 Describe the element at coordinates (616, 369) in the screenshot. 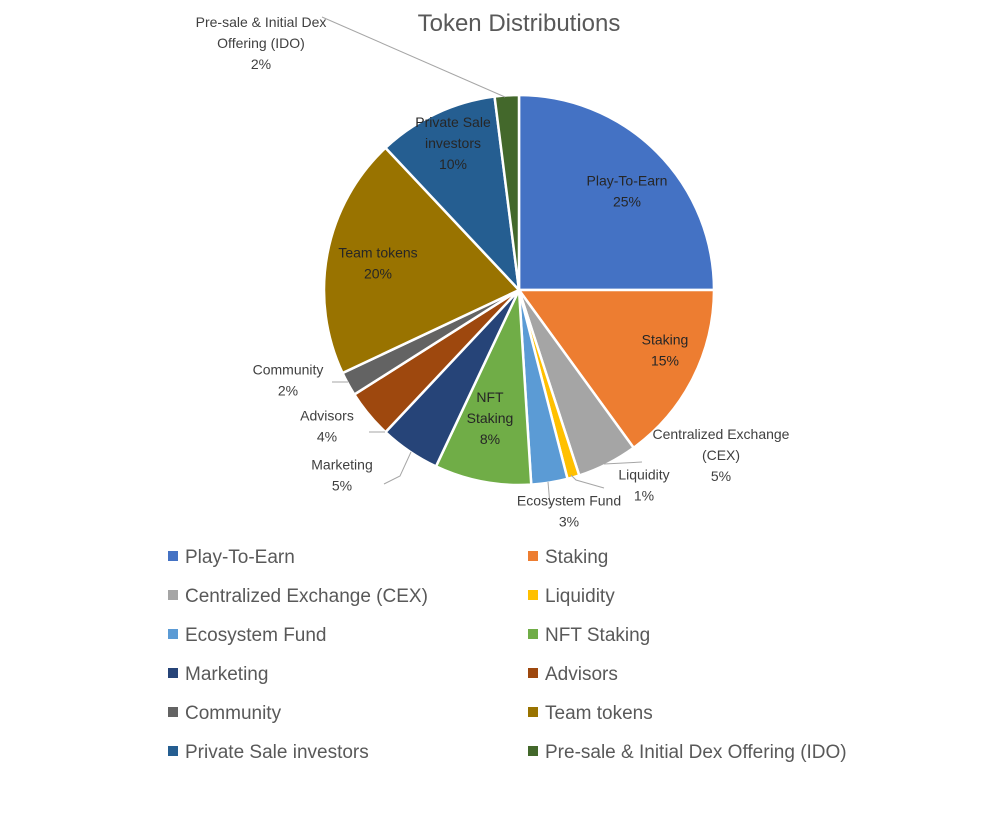

I see `pie-slice-staking` at that location.